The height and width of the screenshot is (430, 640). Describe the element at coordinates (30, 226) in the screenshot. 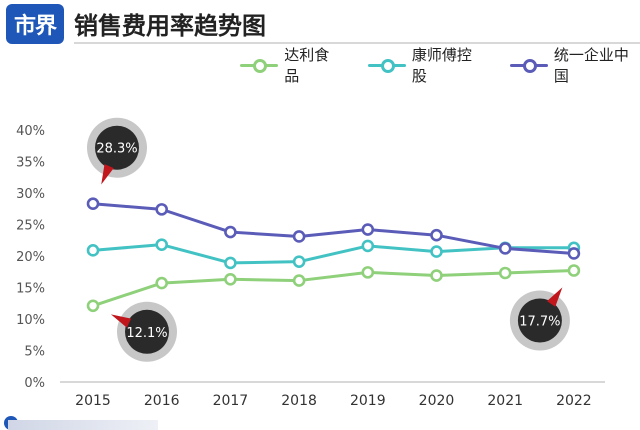

I see `y-tick-label: 25%` at that location.